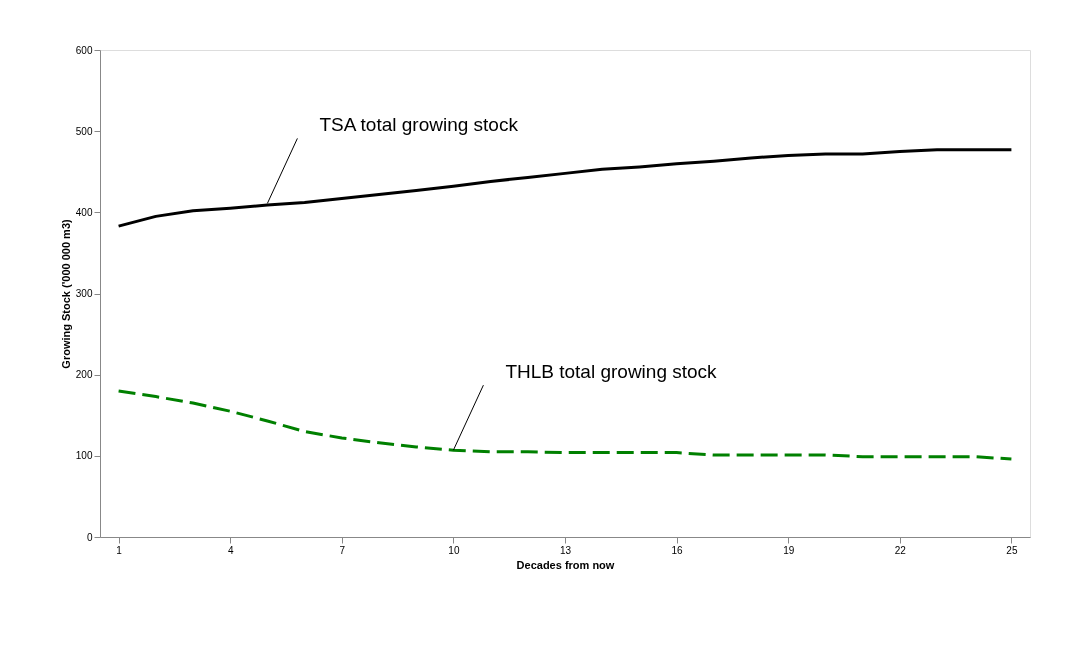 Image resolution: width=1074 pixels, height=649 pixels. I want to click on x-tick-label: 25, so click(1012, 550).